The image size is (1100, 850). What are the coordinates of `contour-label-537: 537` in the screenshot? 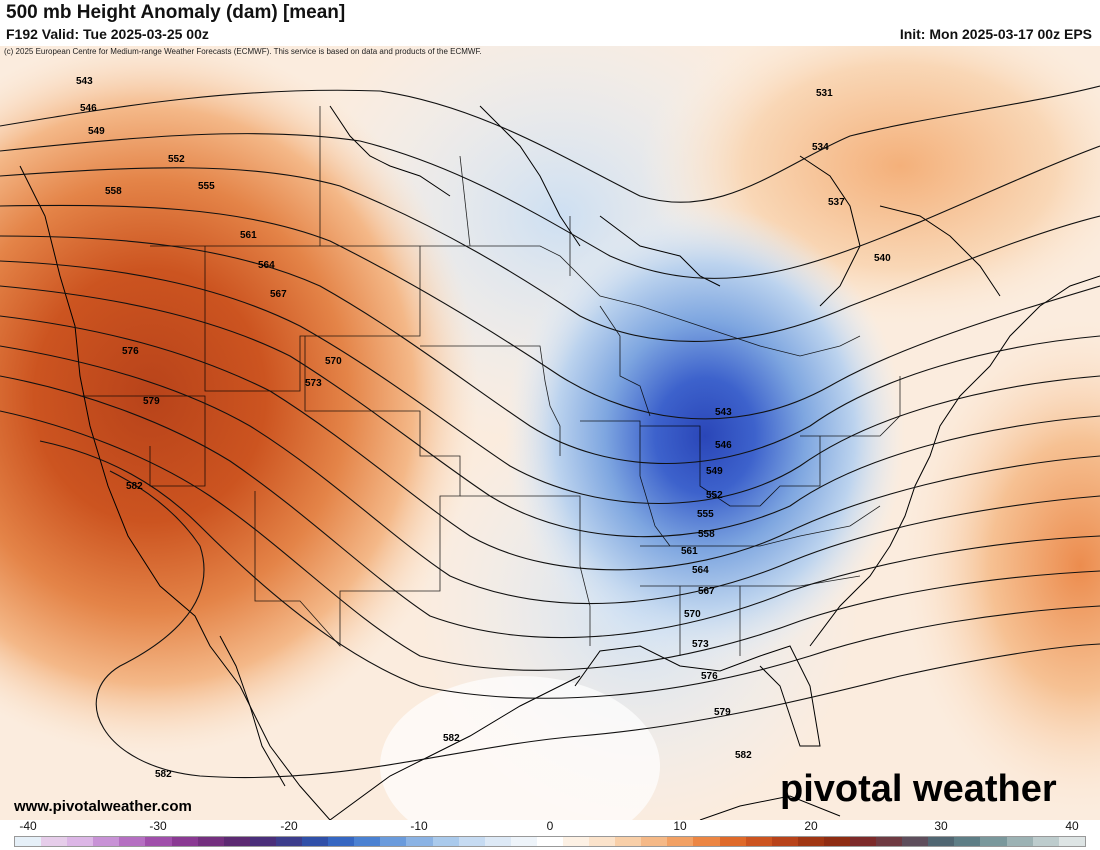 It's located at (836, 202).